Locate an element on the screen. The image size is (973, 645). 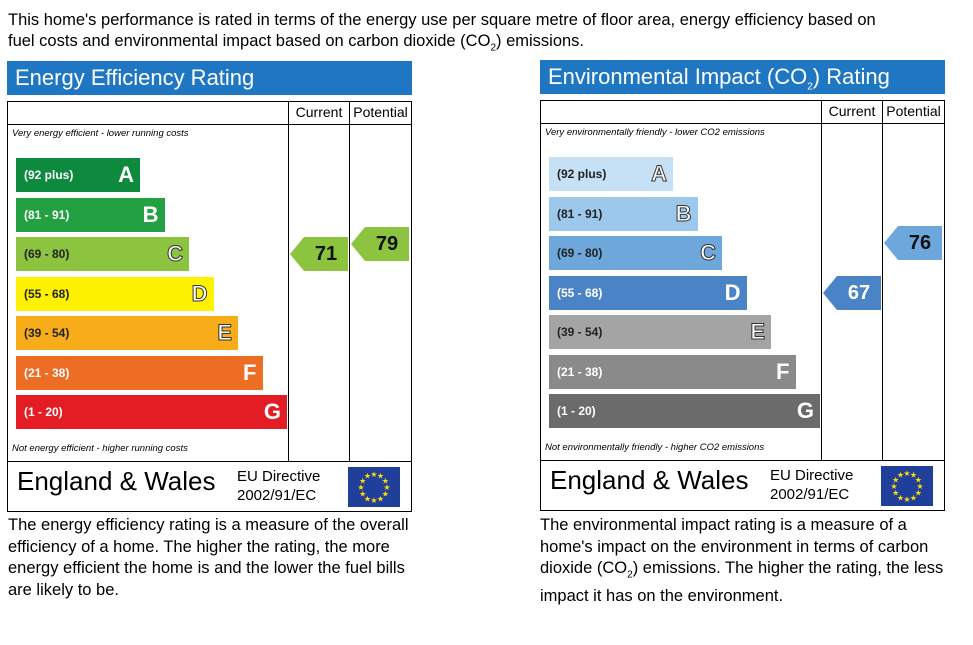
band-letter: A is located at coordinates (126, 174).